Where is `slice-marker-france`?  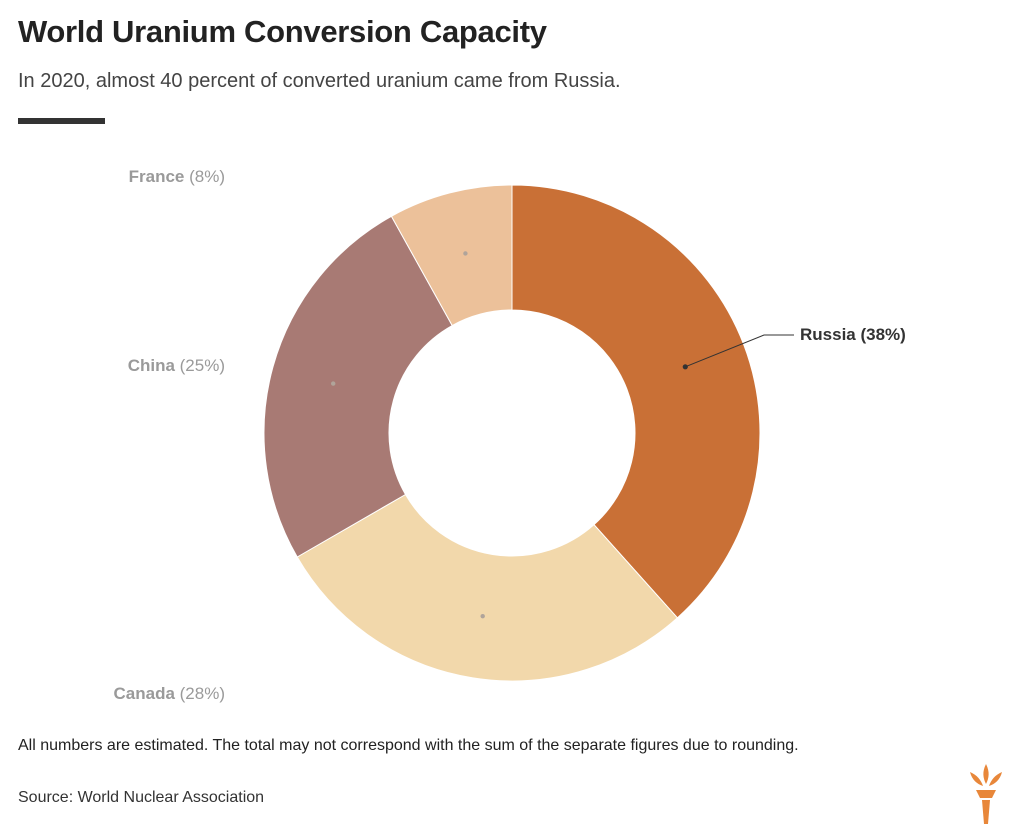
slice-marker-france is located at coordinates (465, 253).